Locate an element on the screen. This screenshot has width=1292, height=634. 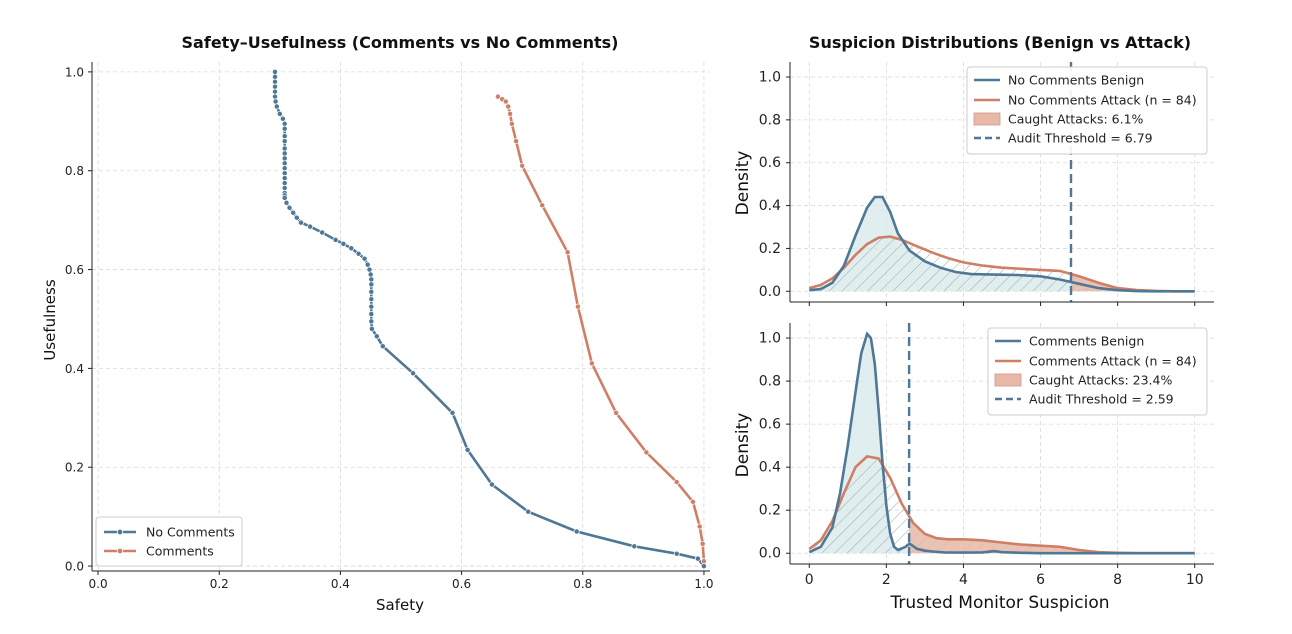
bottom-ytick-label-3: 0.6 is located at coordinates (770, 425).